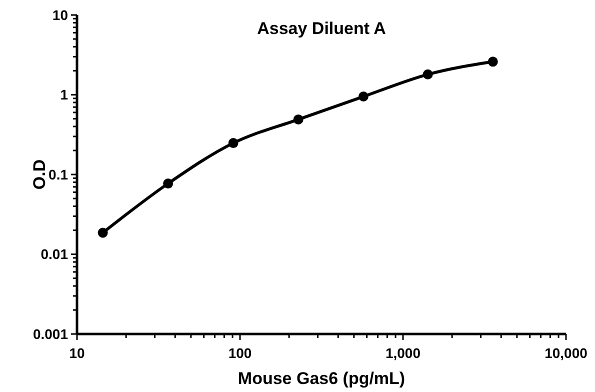 The width and height of the screenshot is (595, 392). What do you see at coordinates (566, 353) in the screenshot?
I see `x-tick-label: 10,000` at bounding box center [566, 353].